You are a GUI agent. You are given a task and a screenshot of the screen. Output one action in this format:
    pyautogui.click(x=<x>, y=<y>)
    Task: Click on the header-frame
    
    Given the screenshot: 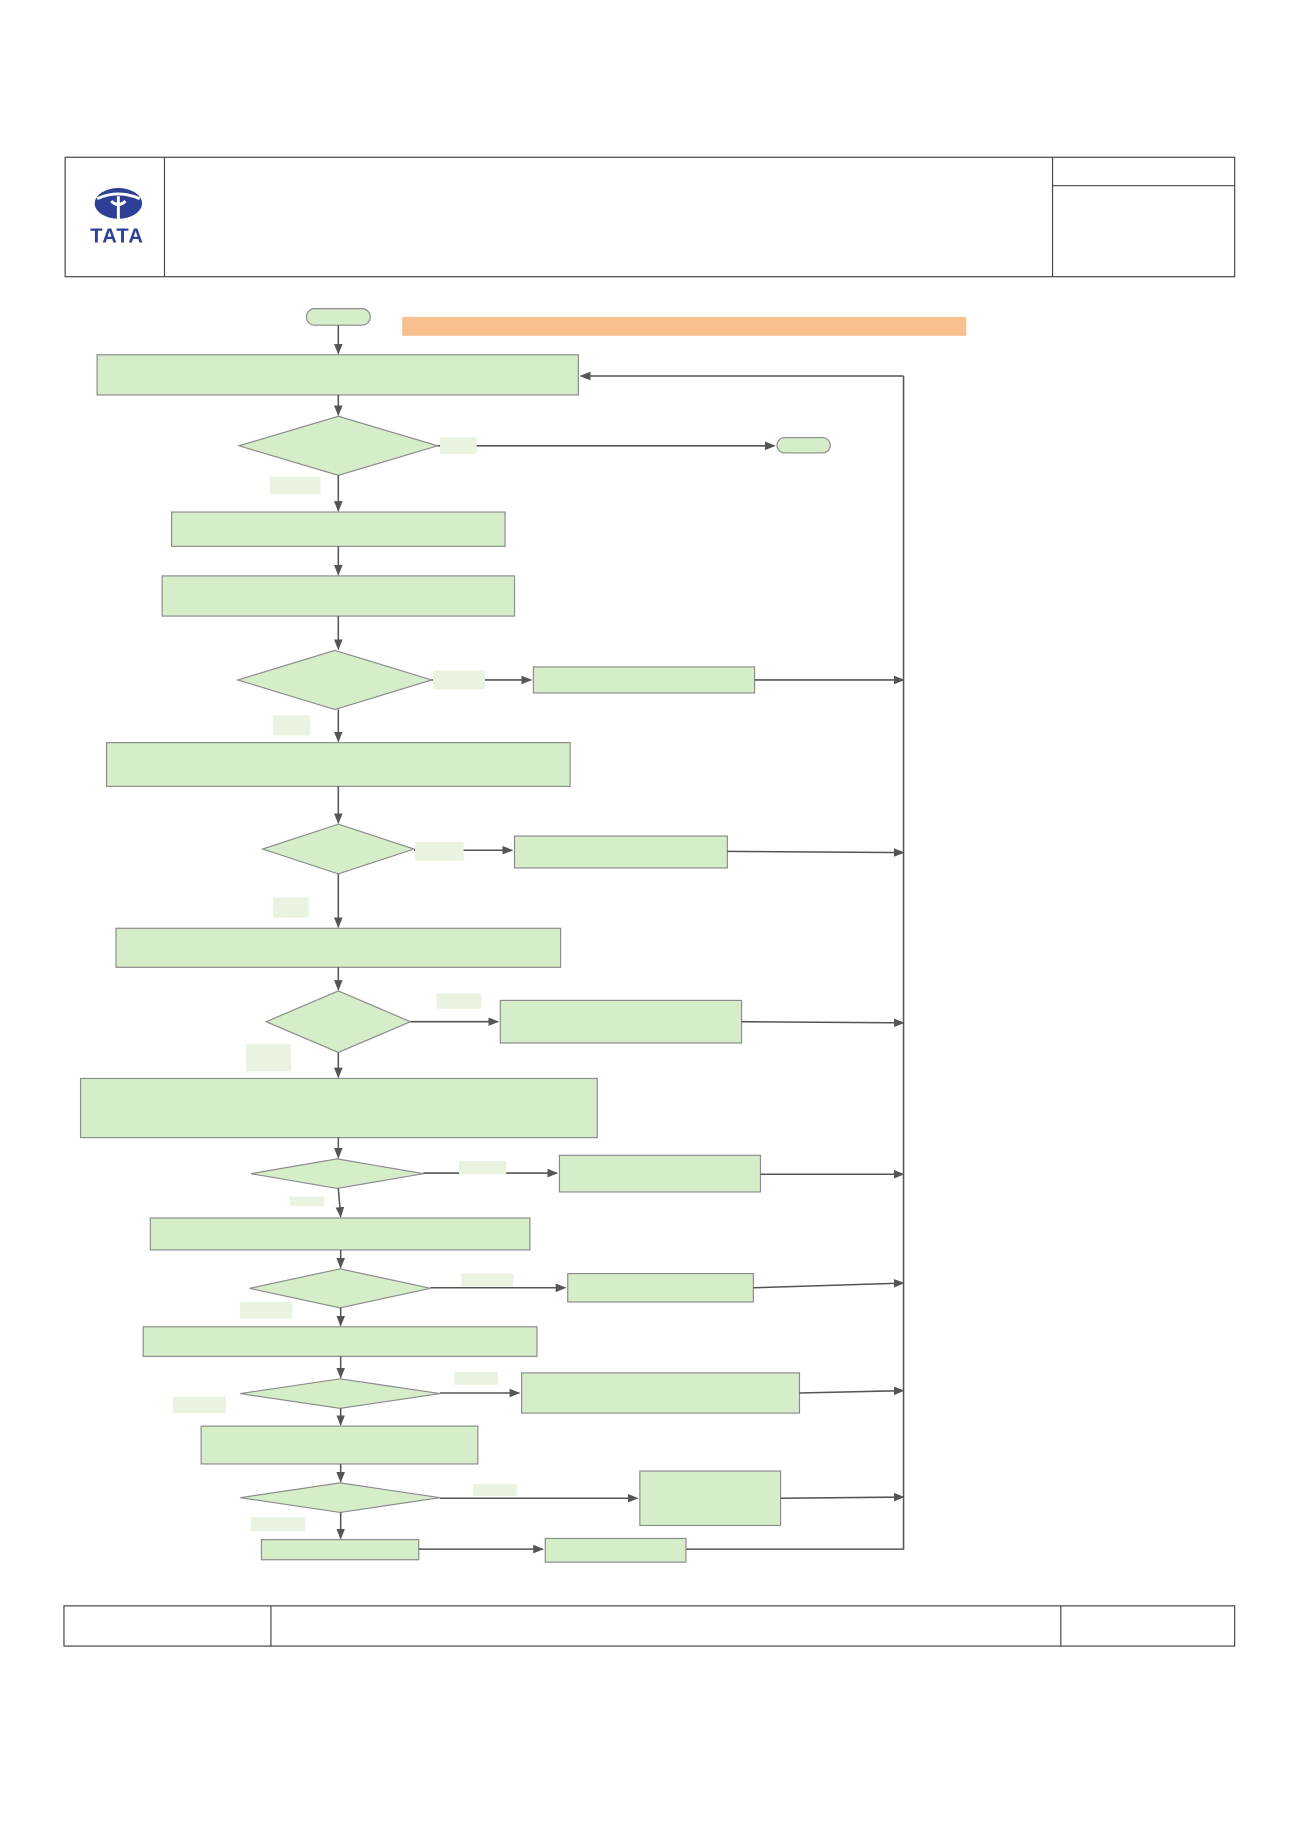 What is the action you would take?
    pyautogui.click(x=650, y=217)
    